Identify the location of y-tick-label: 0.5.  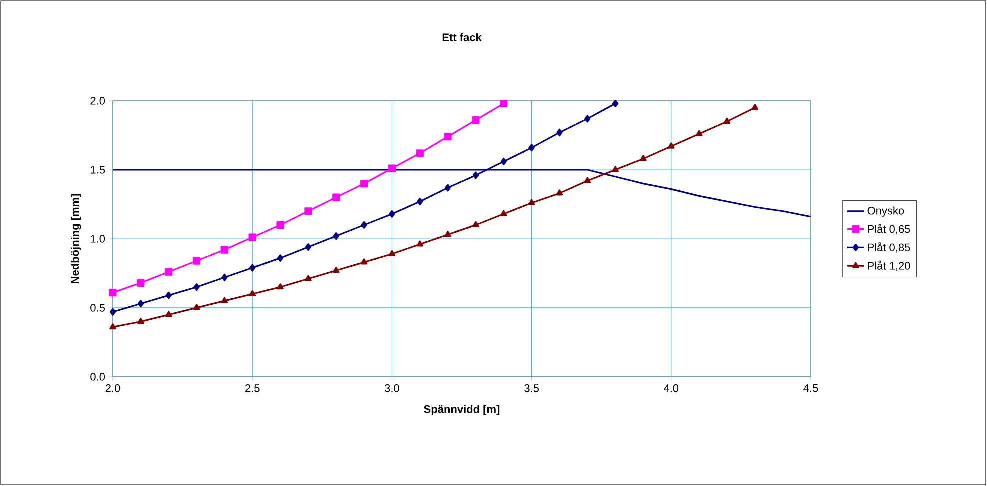
(98, 308).